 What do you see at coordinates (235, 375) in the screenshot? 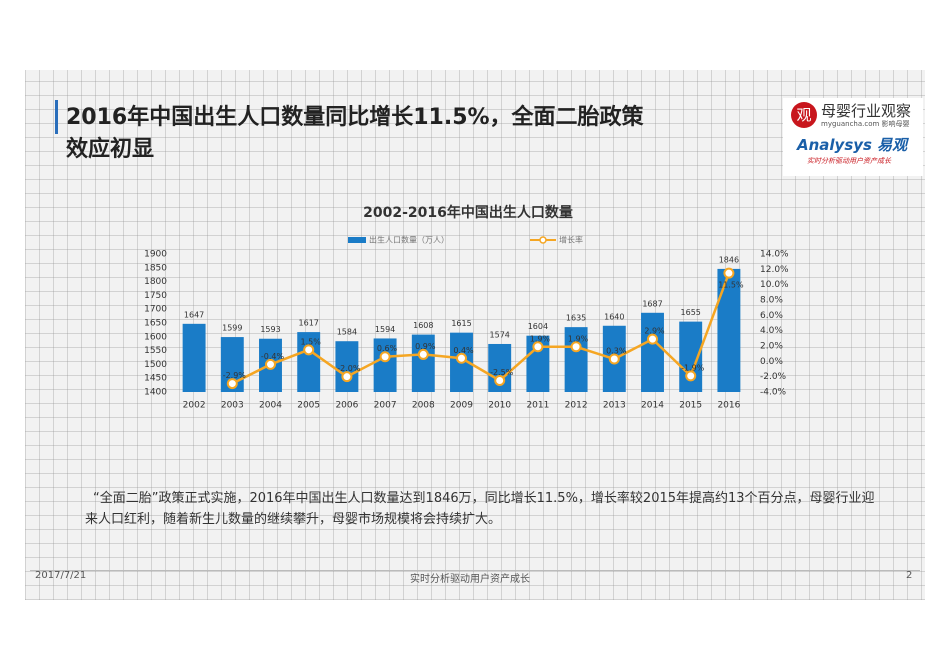
I see `growth-label: -2.9%` at bounding box center [235, 375].